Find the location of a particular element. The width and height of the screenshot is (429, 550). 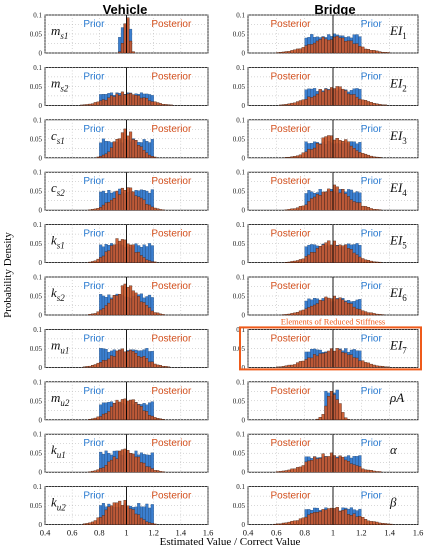

panel-bridge-5: 0 0.05 0.1 Prior Posterior EI5 is located at coordinates (326, 244).